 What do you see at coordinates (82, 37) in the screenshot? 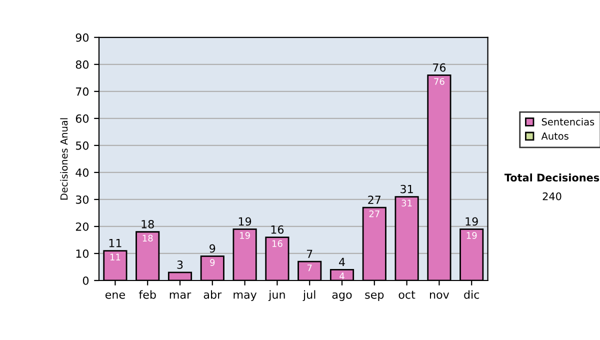
I see `y-tick-label: 90` at bounding box center [82, 37].